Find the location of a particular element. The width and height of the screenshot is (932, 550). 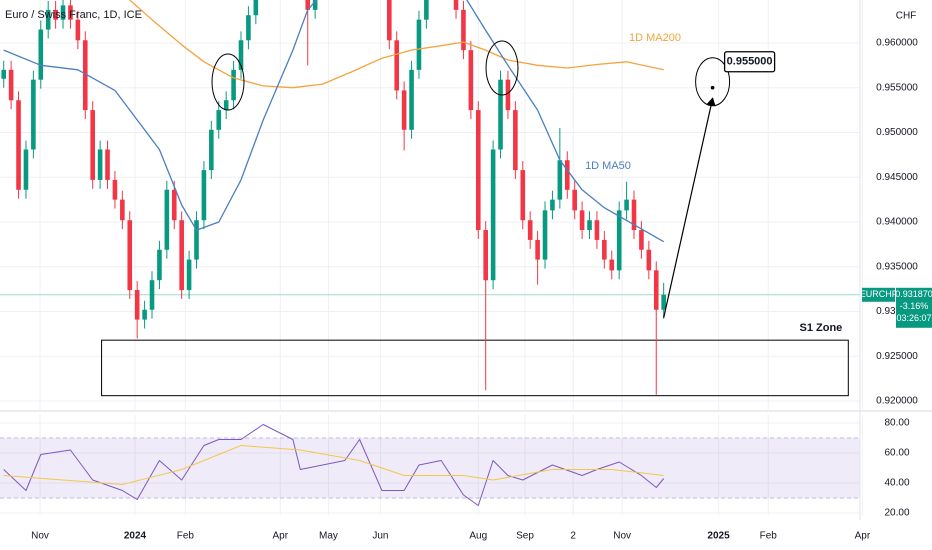

x-tick-label: Sep is located at coordinates (525, 536).